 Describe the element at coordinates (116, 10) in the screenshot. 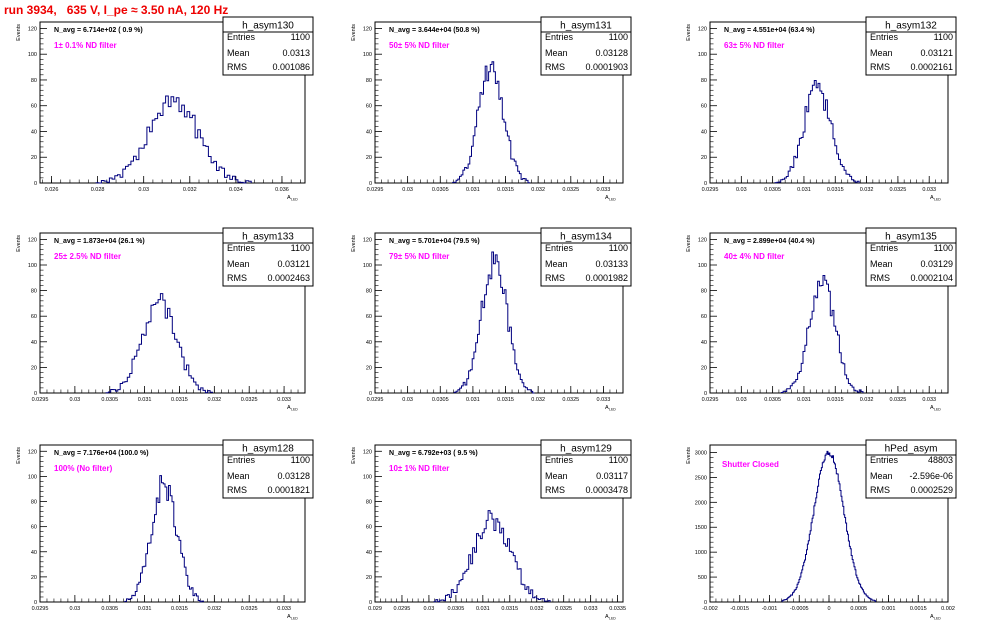

I see `run-title: run 3934, 635 V, I_pe ≈ 3.50 nA, 120 Hz` at that location.